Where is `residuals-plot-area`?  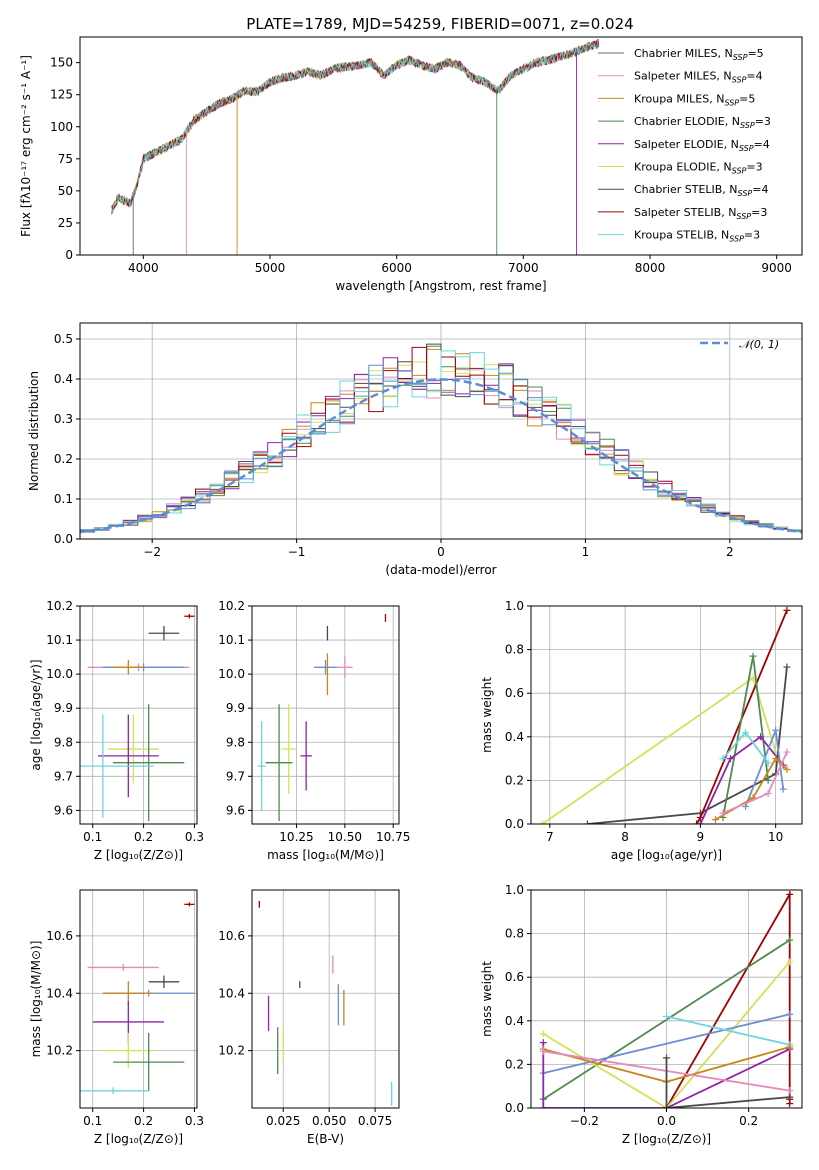 residuals-plot-area is located at coordinates (441, 438).